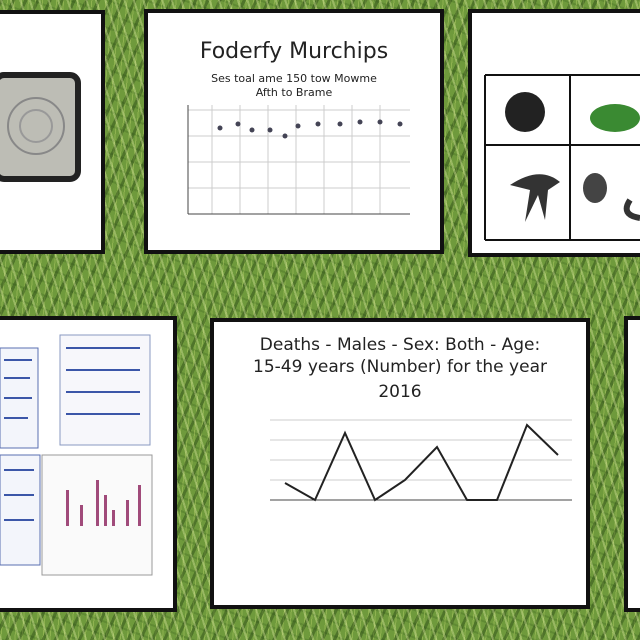 The height and width of the screenshot is (640, 640). I want to click on panel-title: Foderfy Murchips, so click(294, 51).